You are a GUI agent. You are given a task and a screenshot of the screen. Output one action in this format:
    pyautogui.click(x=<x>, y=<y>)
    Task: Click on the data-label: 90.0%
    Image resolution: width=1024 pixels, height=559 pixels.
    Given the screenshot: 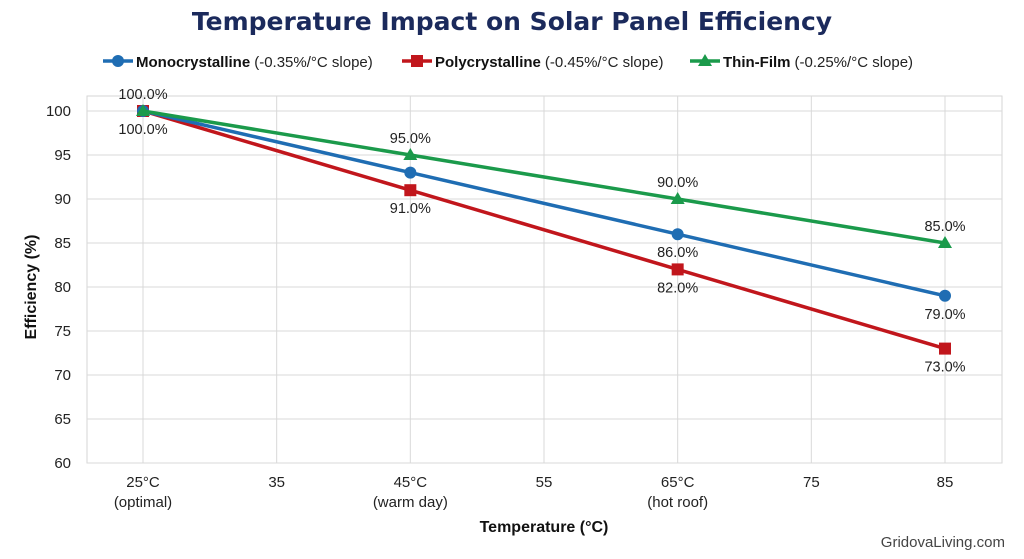 What is the action you would take?
    pyautogui.click(x=677, y=183)
    